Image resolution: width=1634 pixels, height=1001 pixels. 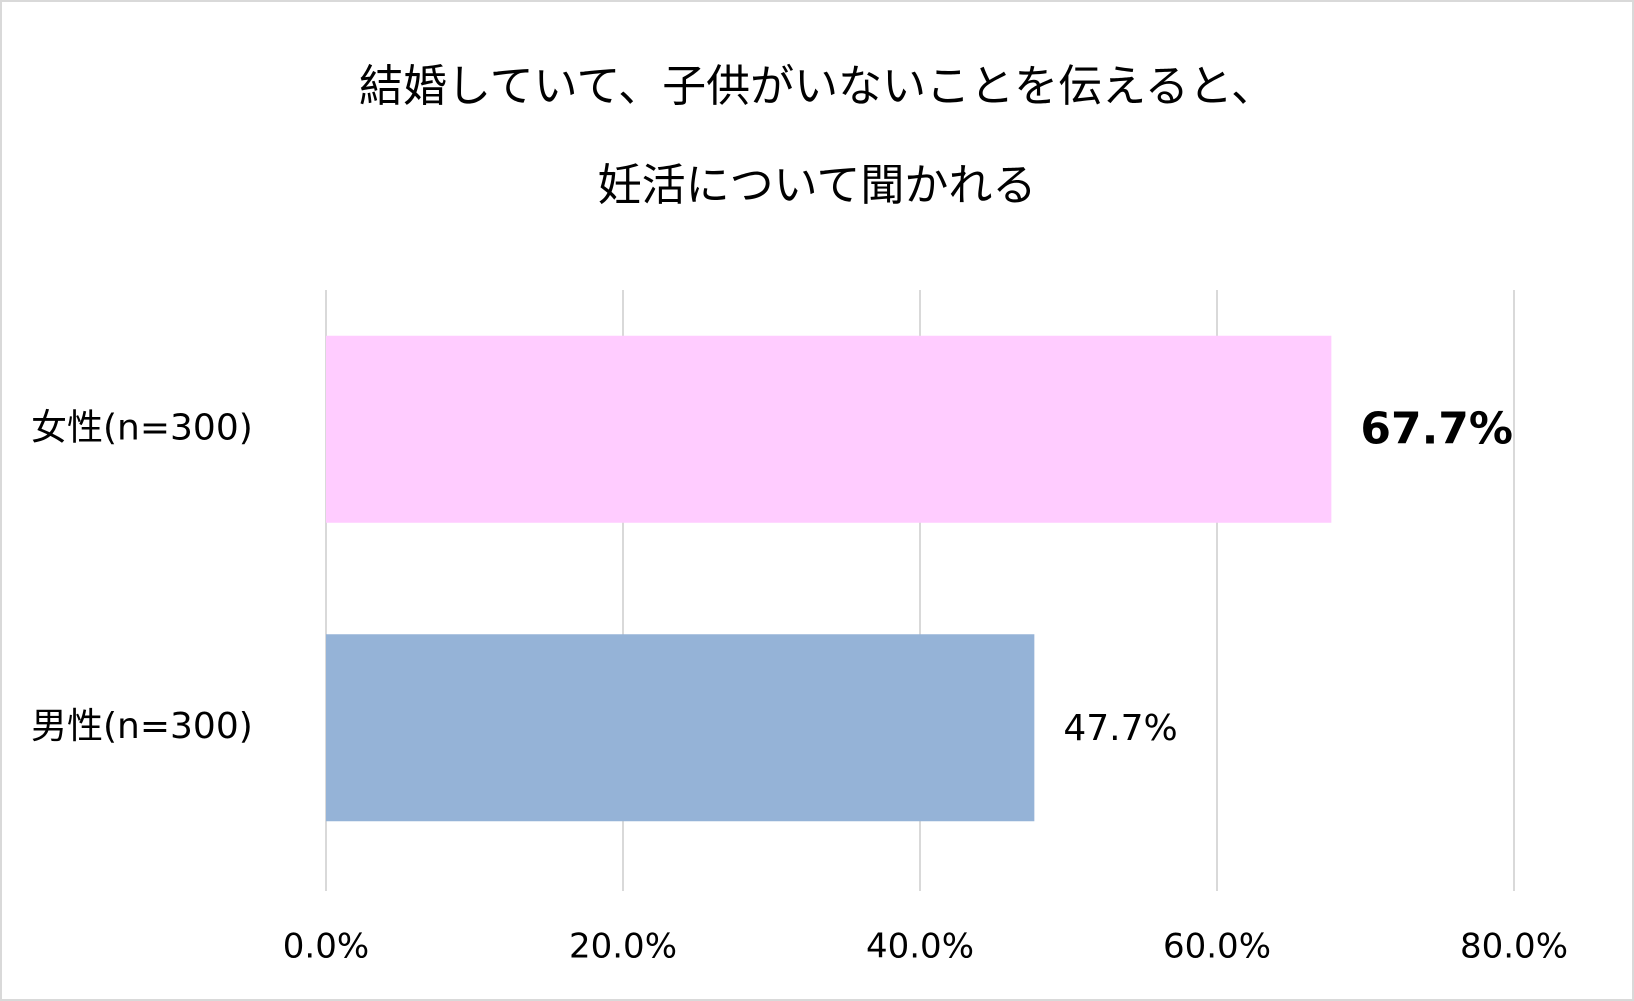 What do you see at coordinates (817, 185) in the screenshot?
I see `chart-title: 妊活について聞かれる` at bounding box center [817, 185].